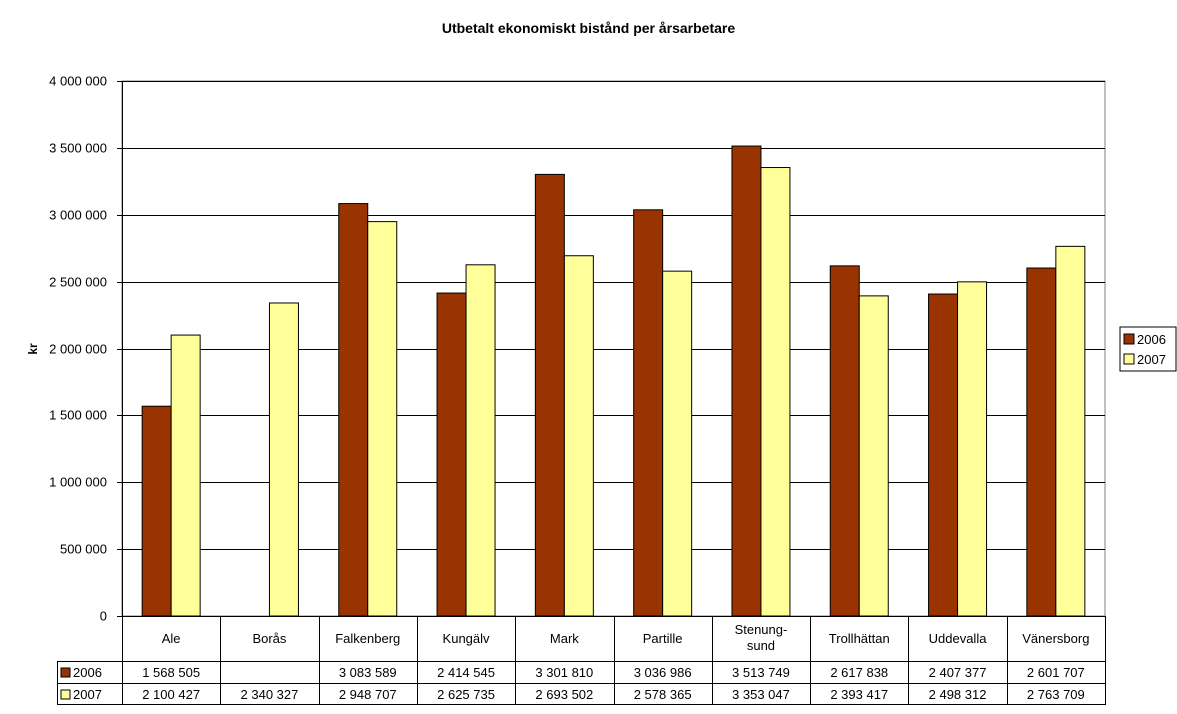 The image size is (1177, 714). Describe the element at coordinates (78, 415) in the screenshot. I see `y-tick-label: 1 500 000` at that location.